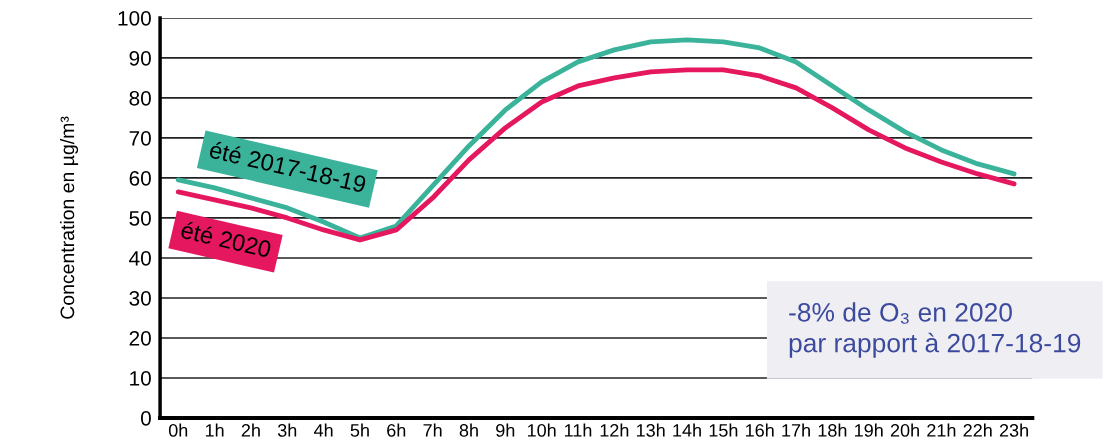 The height and width of the screenshot is (448, 1104). What do you see at coordinates (287, 430) in the screenshot?
I see `x-tick-label: 3h` at bounding box center [287, 430].